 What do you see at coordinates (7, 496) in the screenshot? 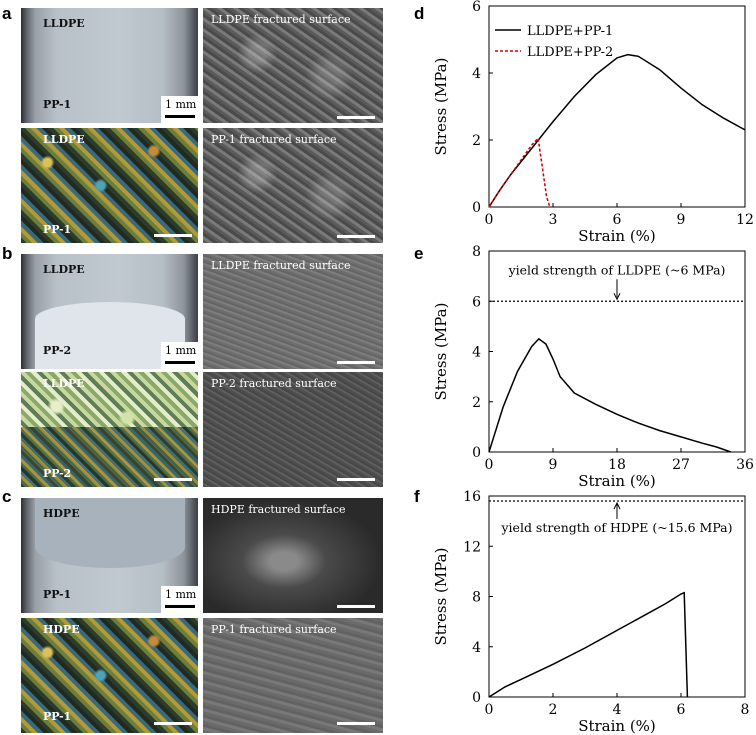
I see `panel-letter-c: c` at bounding box center [7, 496].